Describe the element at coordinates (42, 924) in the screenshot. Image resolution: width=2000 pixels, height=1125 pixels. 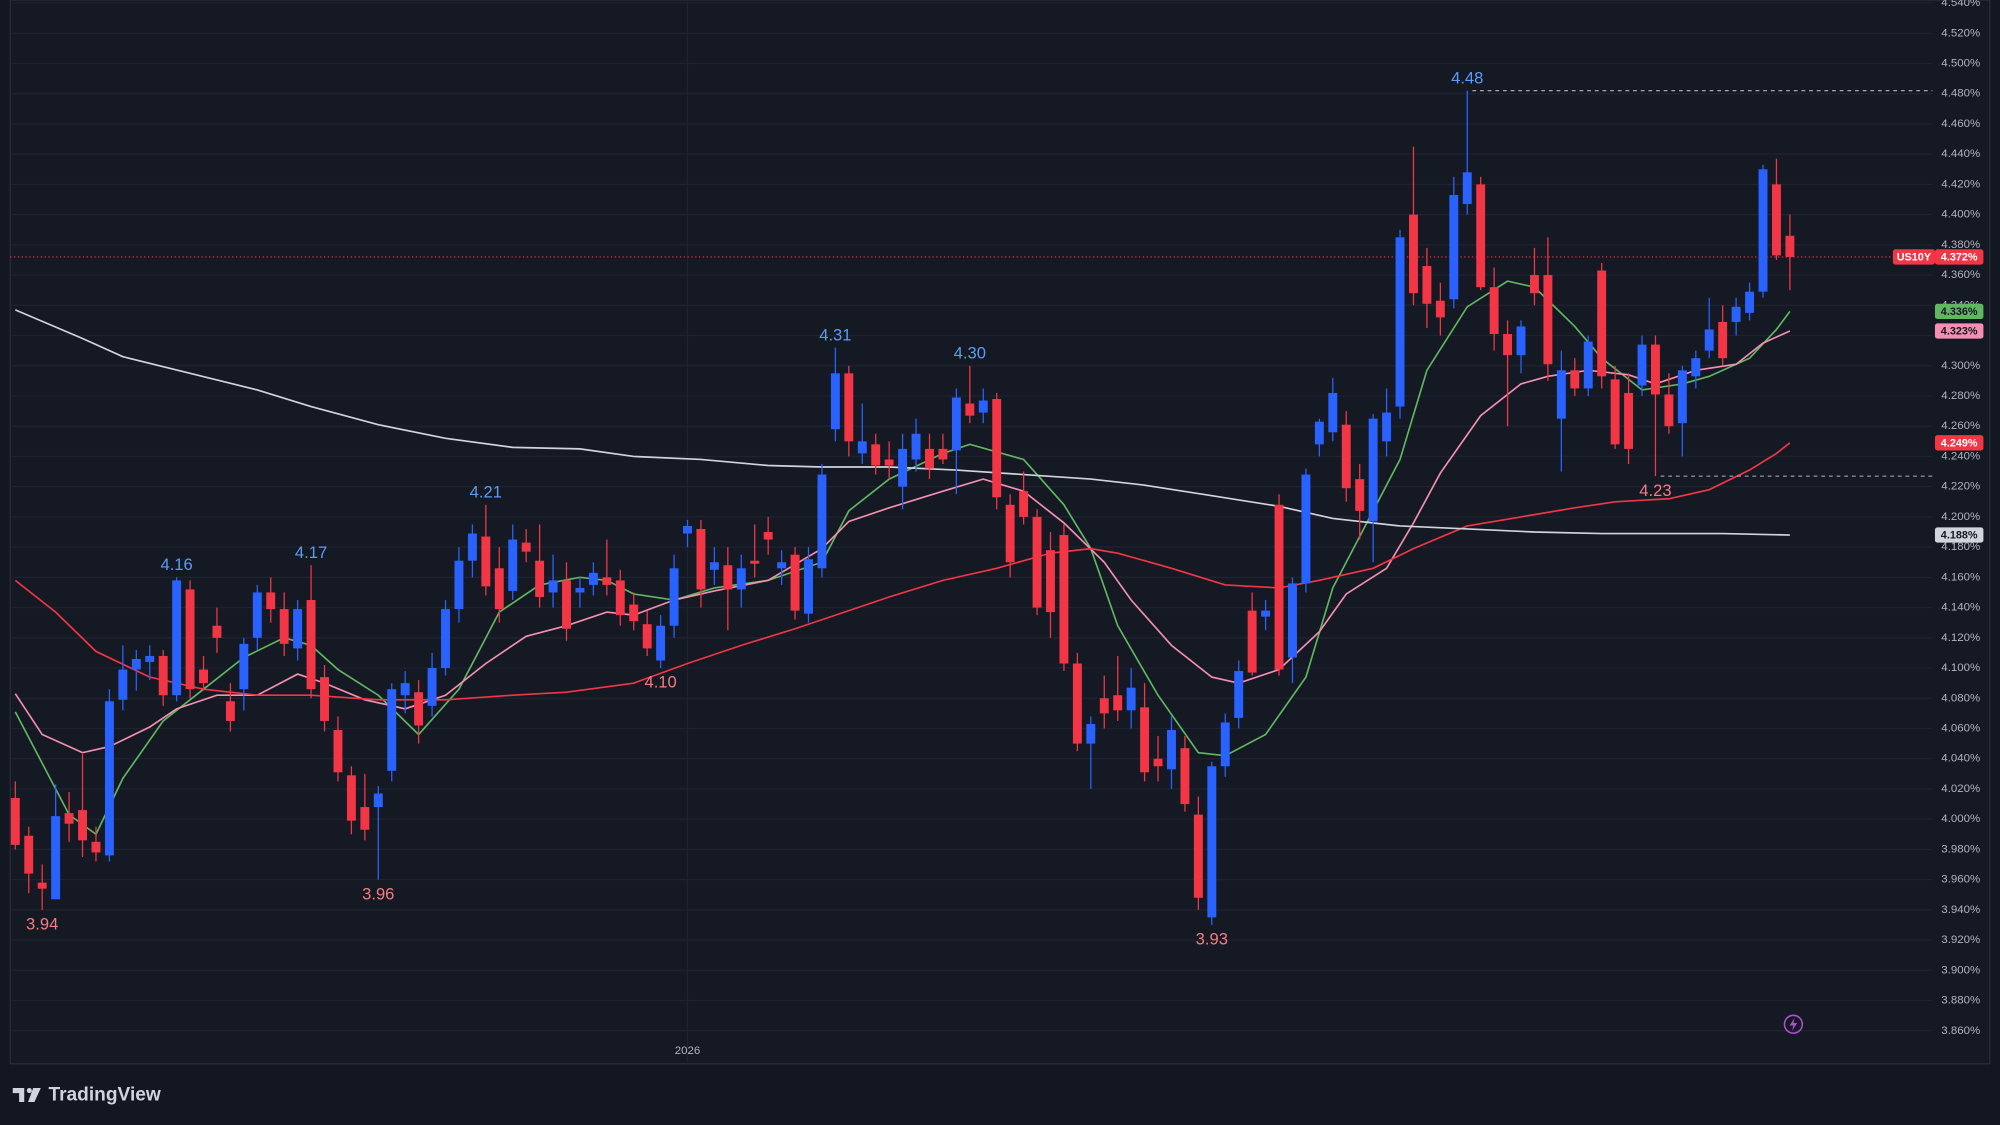
I see `extreme-label: 3.94` at that location.